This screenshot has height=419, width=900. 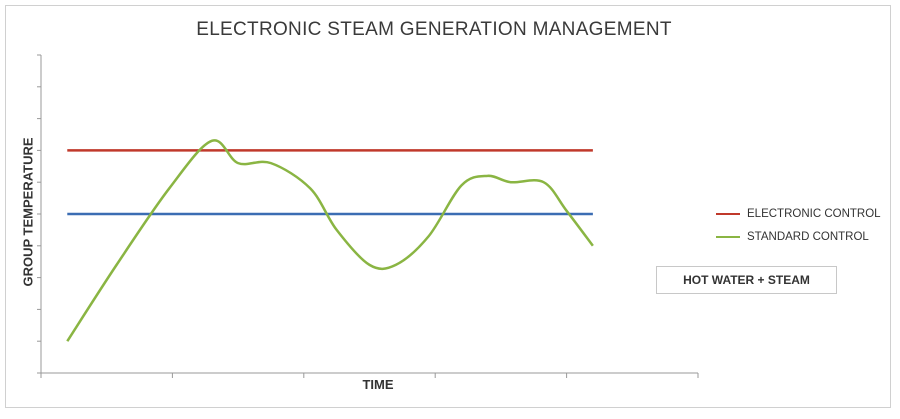 What do you see at coordinates (746, 280) in the screenshot?
I see `annotation-box: HOT WATER + STEAM` at bounding box center [746, 280].